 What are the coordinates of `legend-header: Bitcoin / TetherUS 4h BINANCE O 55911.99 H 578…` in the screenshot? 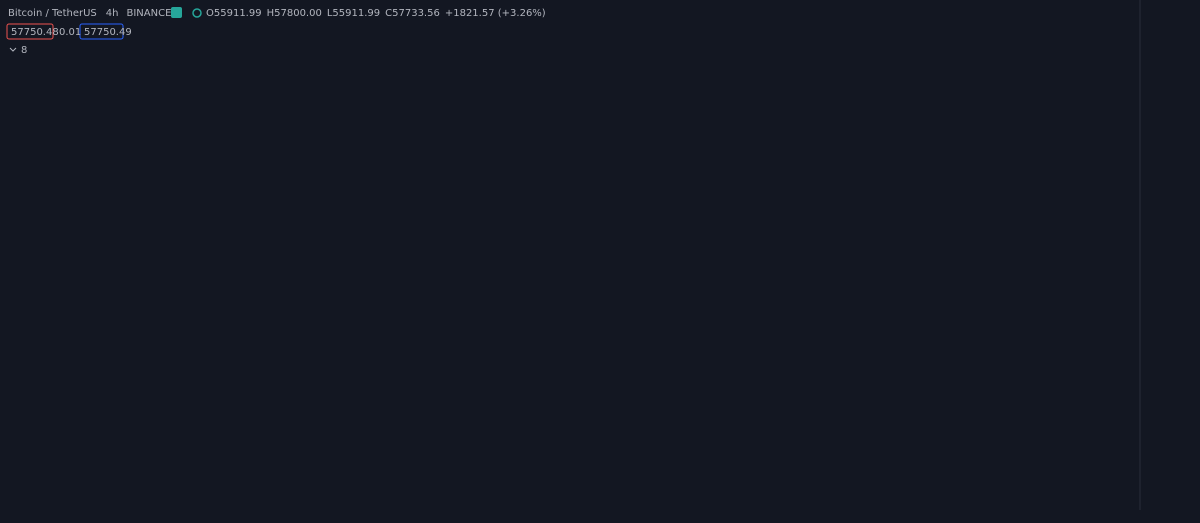 It's located at (276, 31).